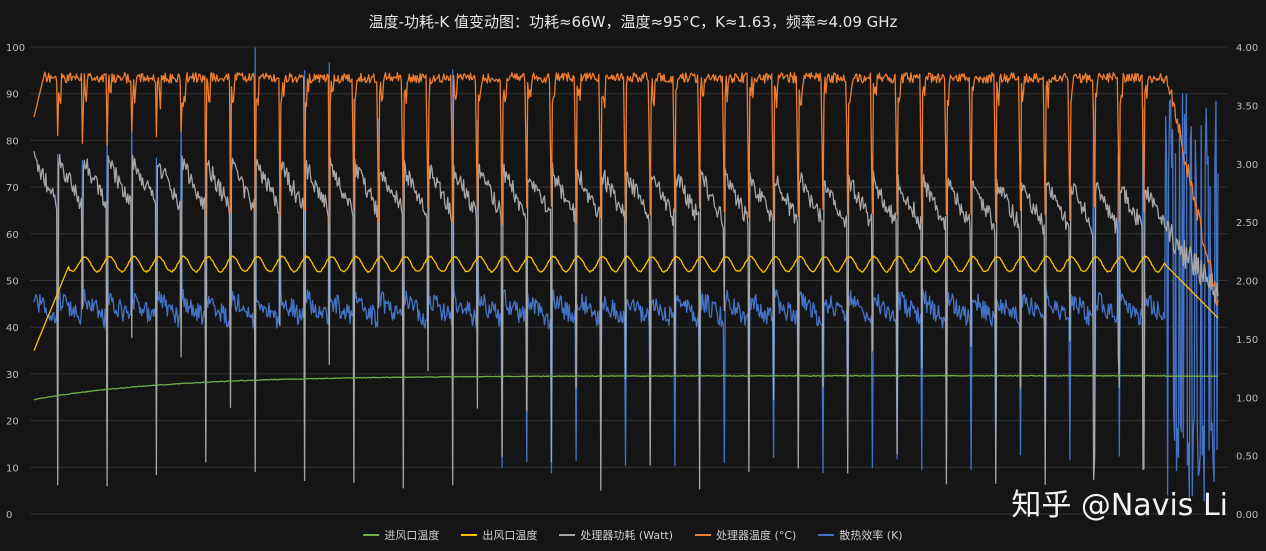 Image resolution: width=1266 pixels, height=551 pixels. What do you see at coordinates (1247, 106) in the screenshot?
I see `right-tick-label: 3.50` at bounding box center [1247, 106].